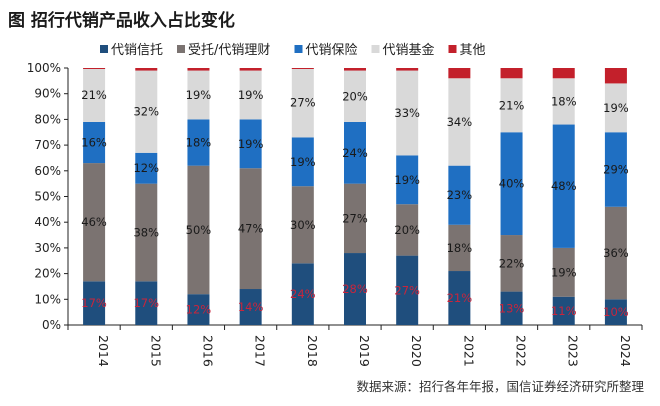 The width and height of the screenshot is (660, 406). I want to click on data-label: 20%, so click(355, 96).